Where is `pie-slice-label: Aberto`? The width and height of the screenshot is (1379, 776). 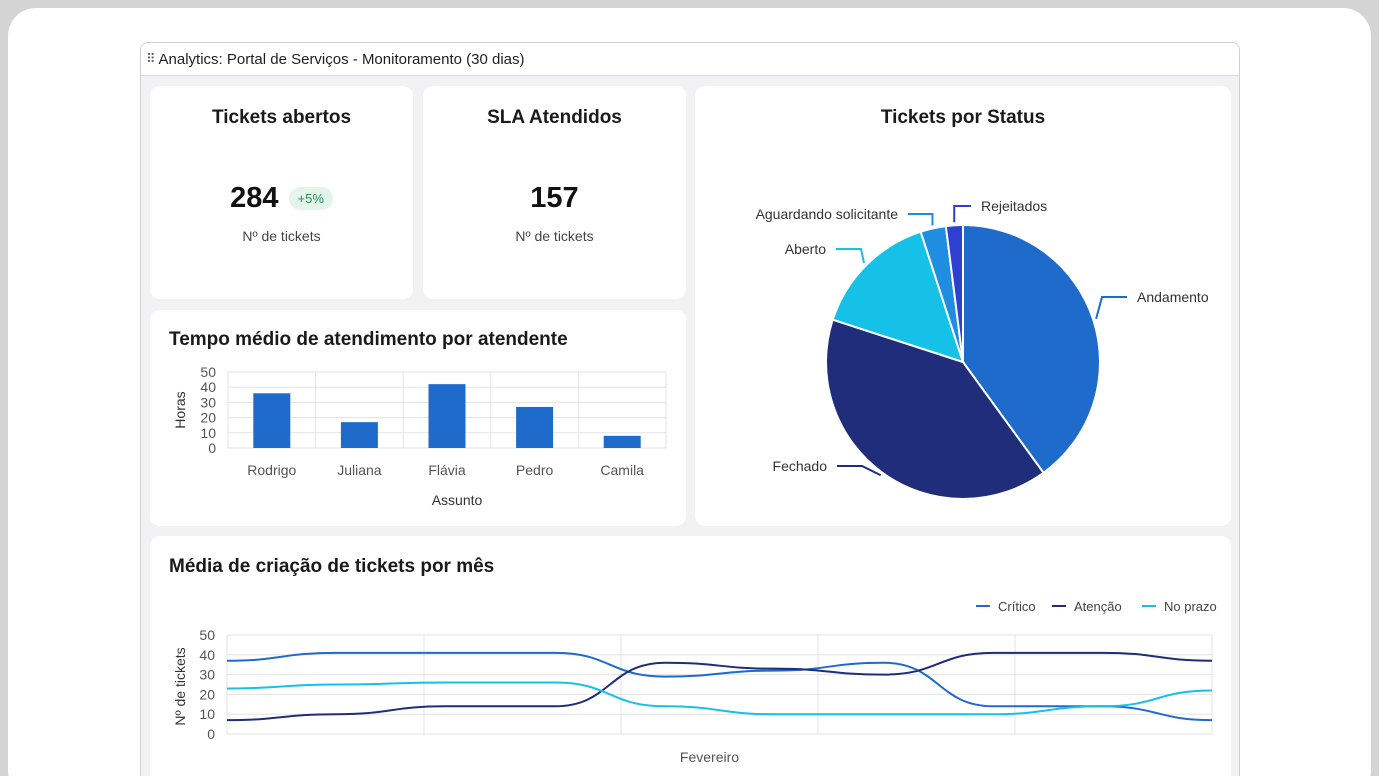
pie-slice-label: Aberto is located at coordinates (805, 249).